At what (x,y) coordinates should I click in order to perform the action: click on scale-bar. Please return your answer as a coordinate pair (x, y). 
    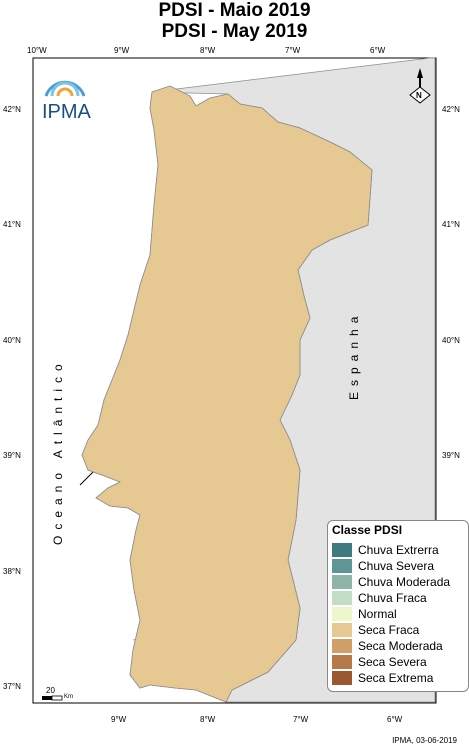
    Looking at the image, I should click on (52, 698).